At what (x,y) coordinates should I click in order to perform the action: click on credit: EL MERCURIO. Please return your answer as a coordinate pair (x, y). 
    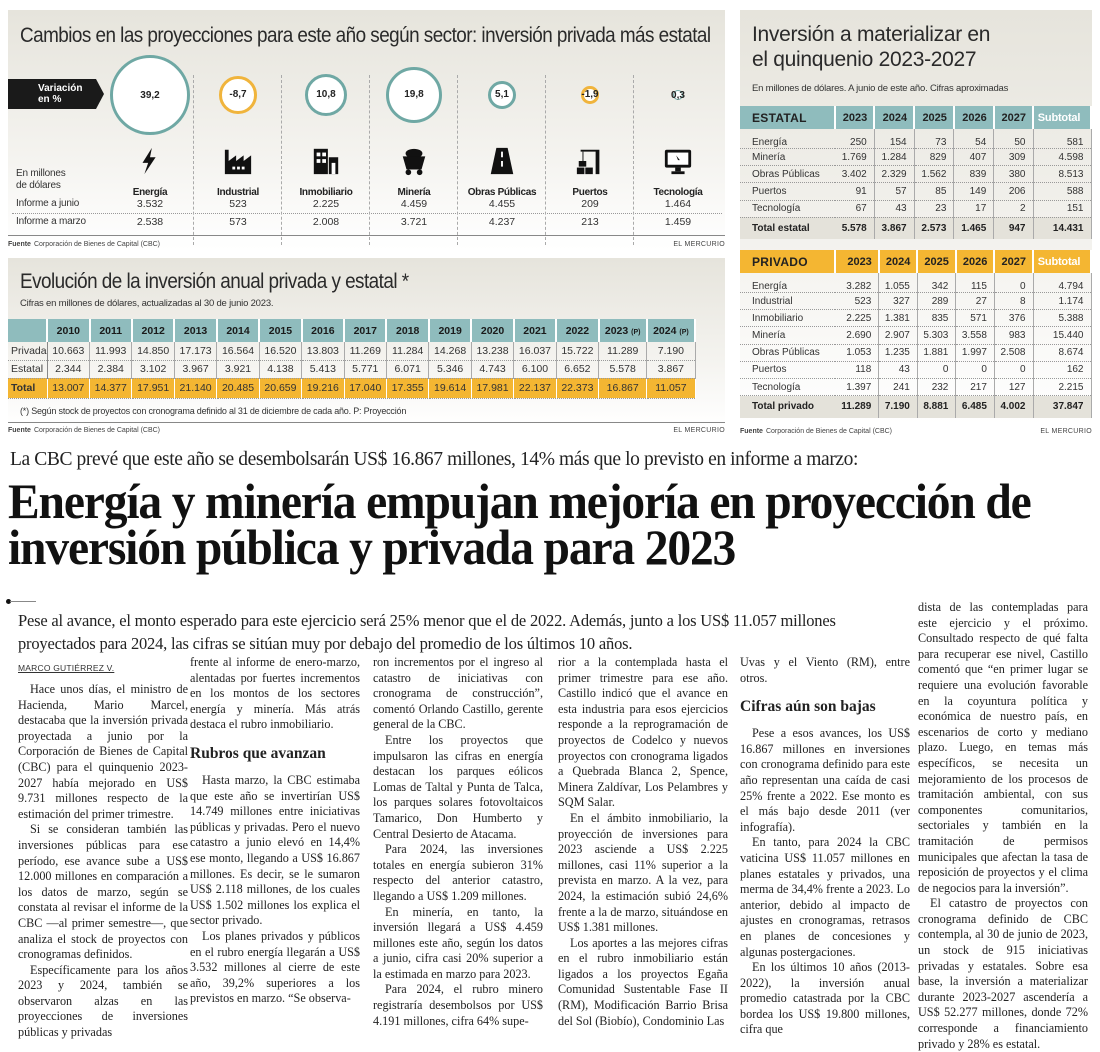
    Looking at the image, I should click on (1066, 431).